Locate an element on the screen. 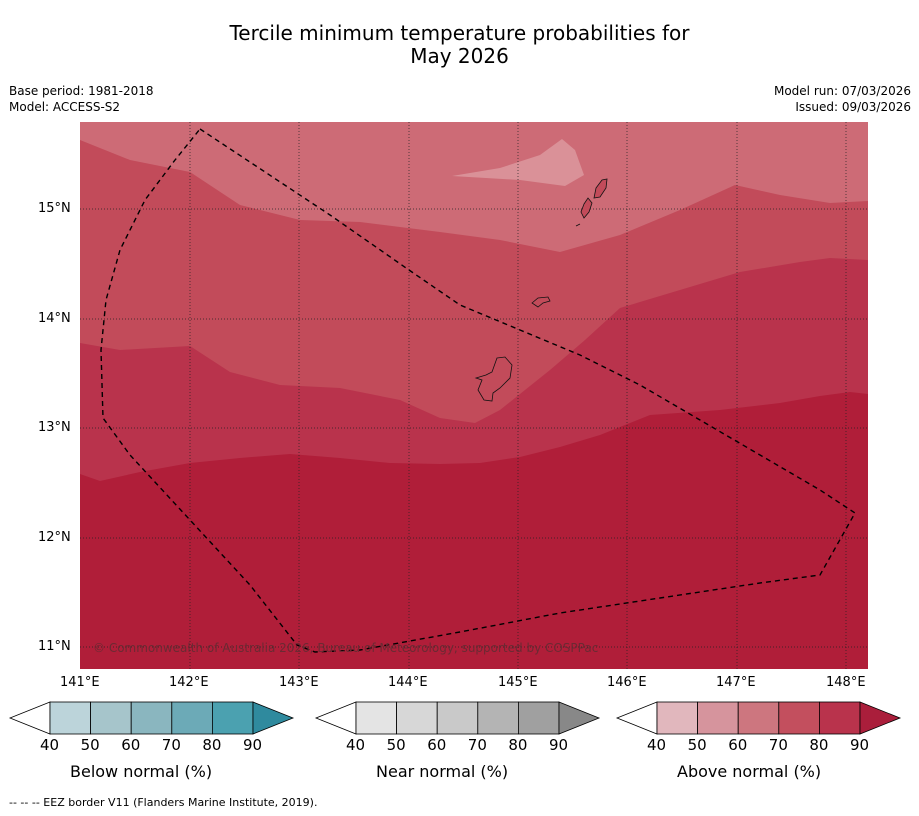  island-guam is located at coordinates (493, 379).